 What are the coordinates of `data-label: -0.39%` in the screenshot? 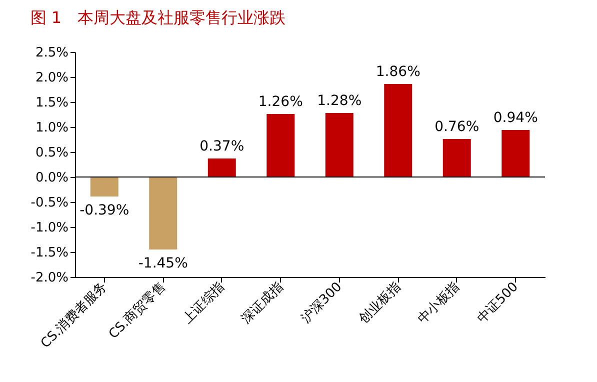 It's located at (105, 210).